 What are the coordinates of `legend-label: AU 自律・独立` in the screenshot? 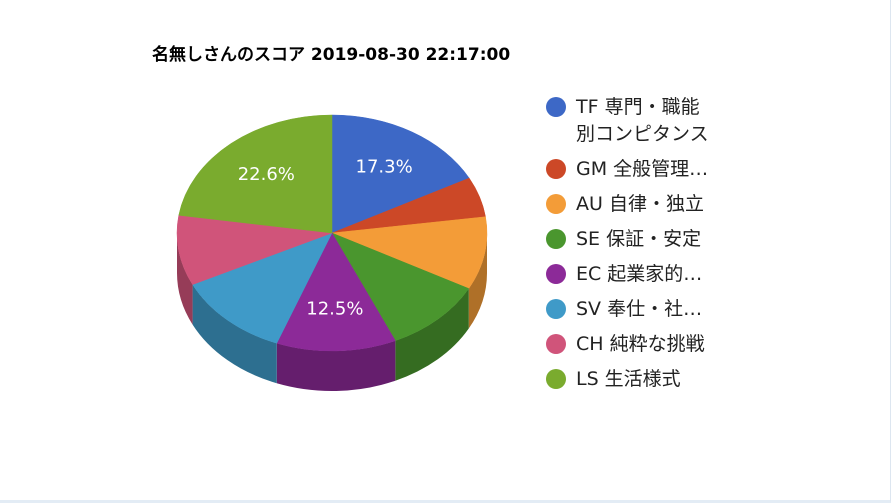 It's located at (640, 204).